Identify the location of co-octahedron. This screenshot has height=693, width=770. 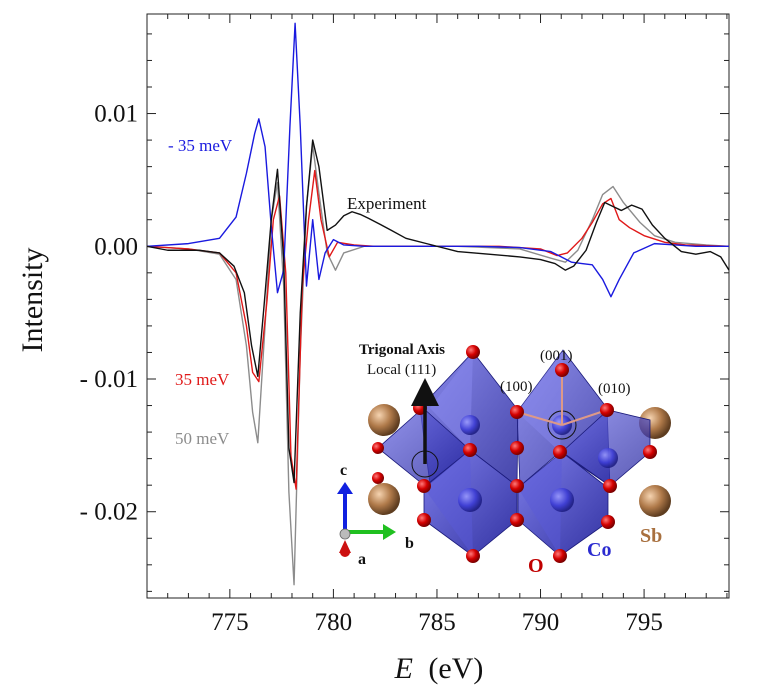
(606, 448).